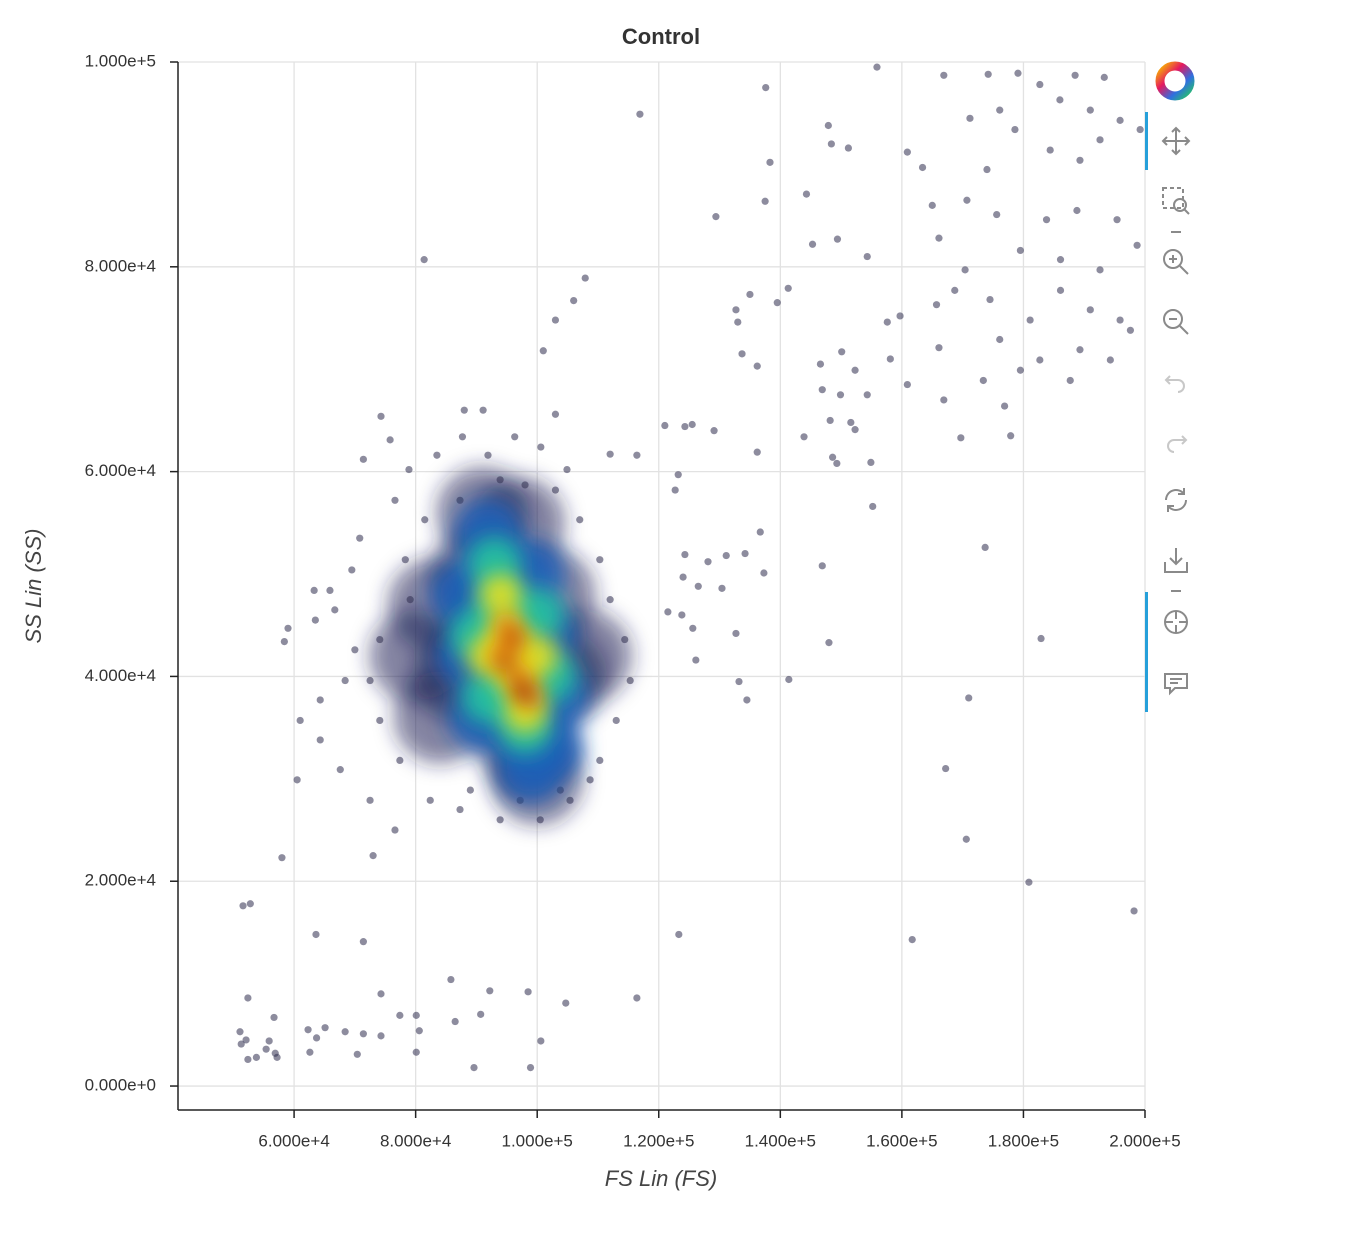 This screenshot has width=1358, height=1234. Describe the element at coordinates (120, 675) in the screenshot. I see `y-tick-label: 4.000e+4` at that location.